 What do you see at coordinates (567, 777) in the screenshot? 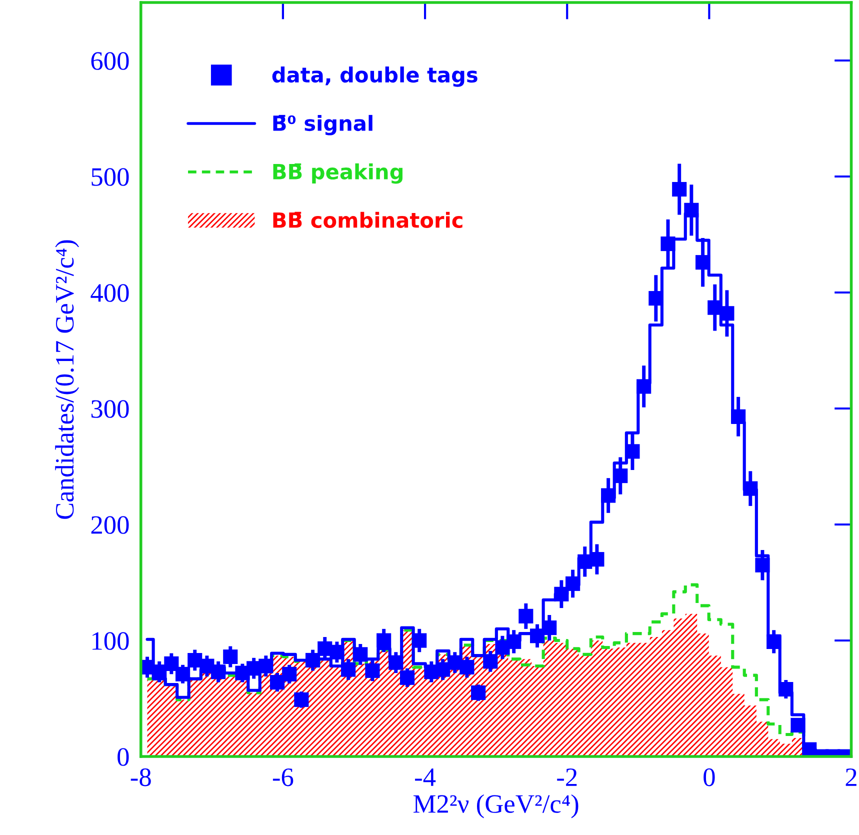
I see `x-tick-label: -2` at bounding box center [567, 777].